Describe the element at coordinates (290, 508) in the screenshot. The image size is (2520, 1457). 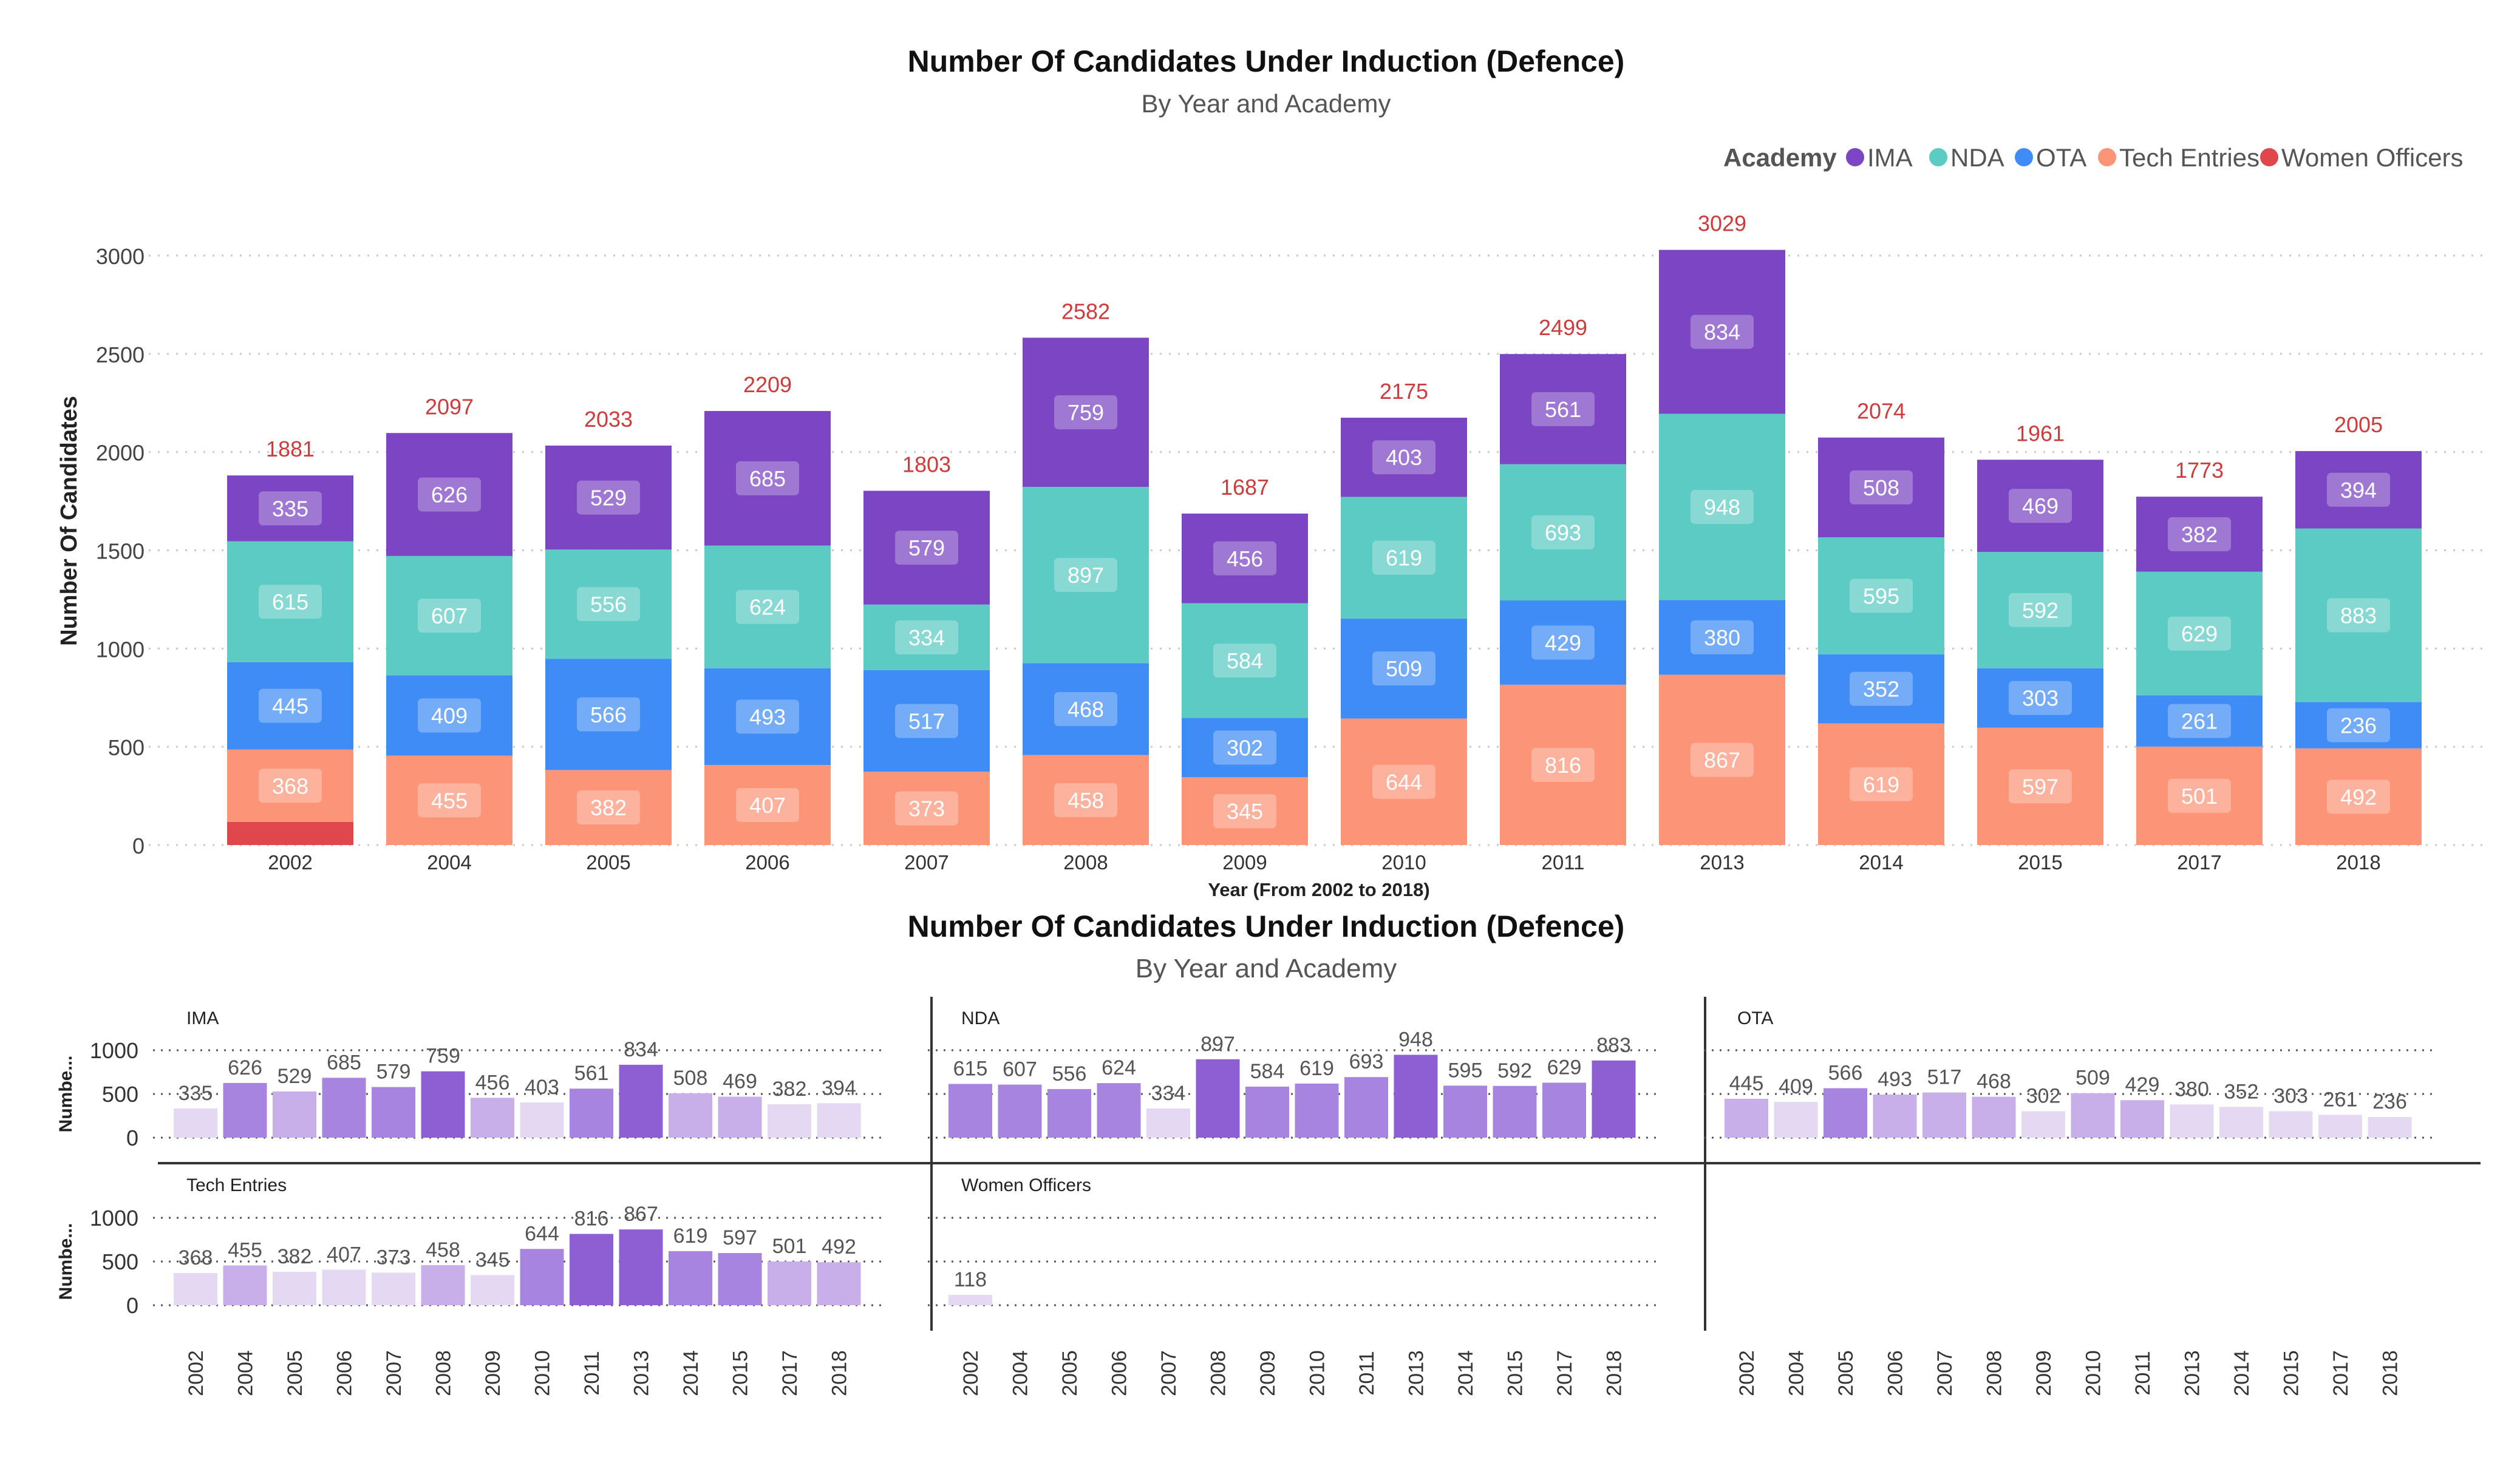
I see `data-label: 335` at that location.